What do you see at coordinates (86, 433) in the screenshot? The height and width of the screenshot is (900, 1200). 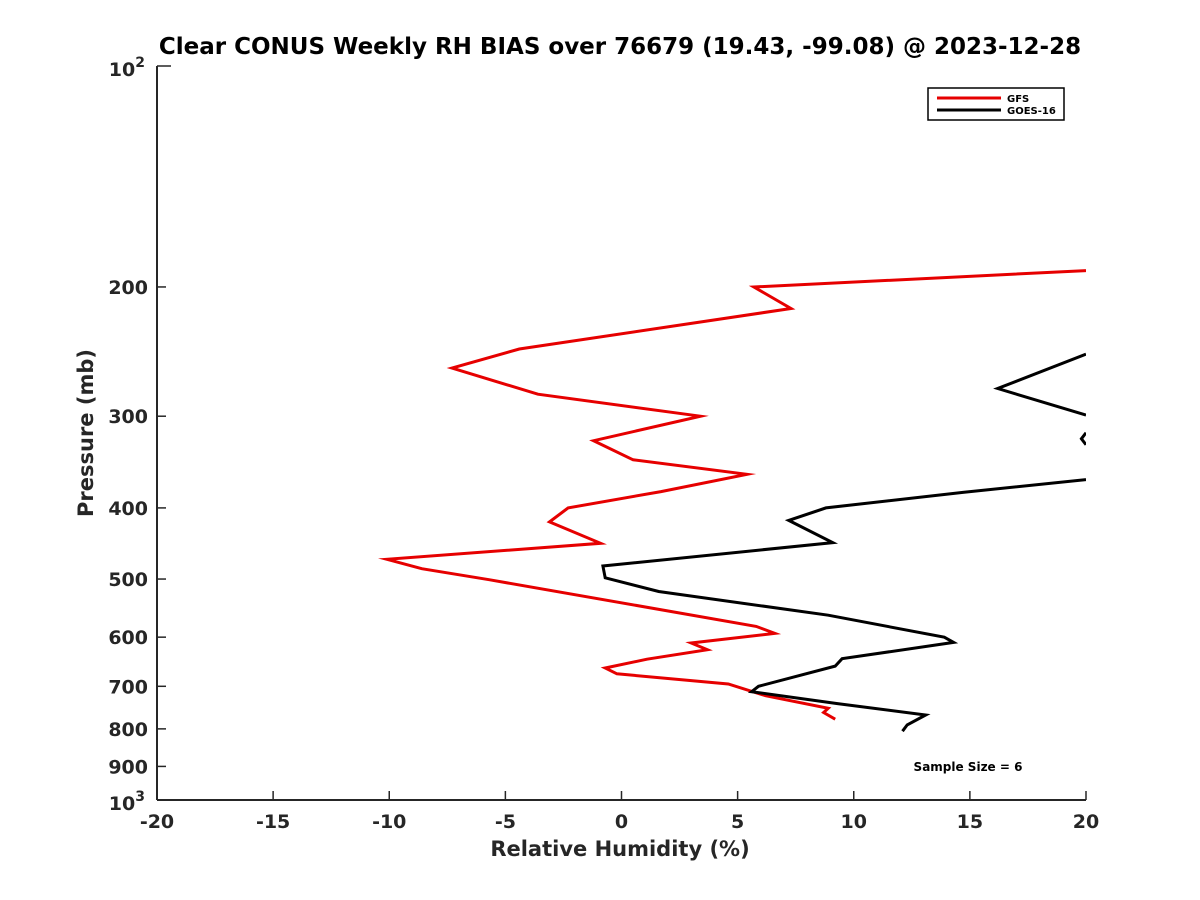 I see `y-axis-label: Pressure (mb)` at bounding box center [86, 433].